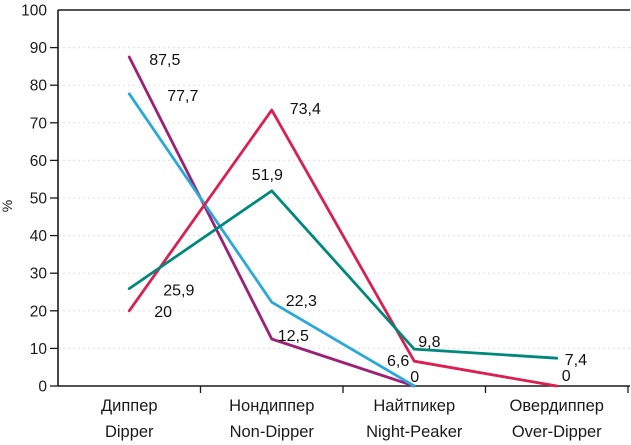 This screenshot has height=445, width=631. Describe the element at coordinates (178, 291) in the screenshot. I see `data-label: 25,9` at that location.